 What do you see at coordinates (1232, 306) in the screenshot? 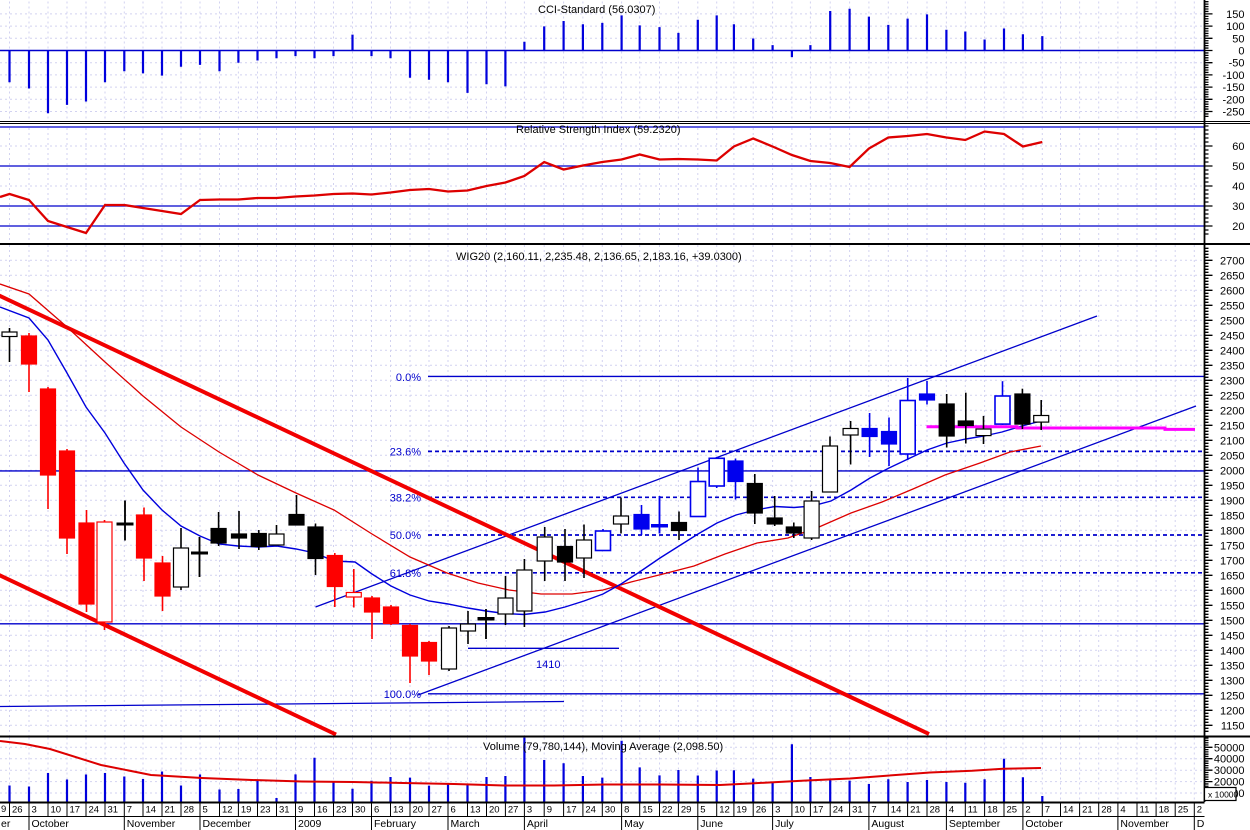
I see `svg-text: 2550` at bounding box center [1232, 306].